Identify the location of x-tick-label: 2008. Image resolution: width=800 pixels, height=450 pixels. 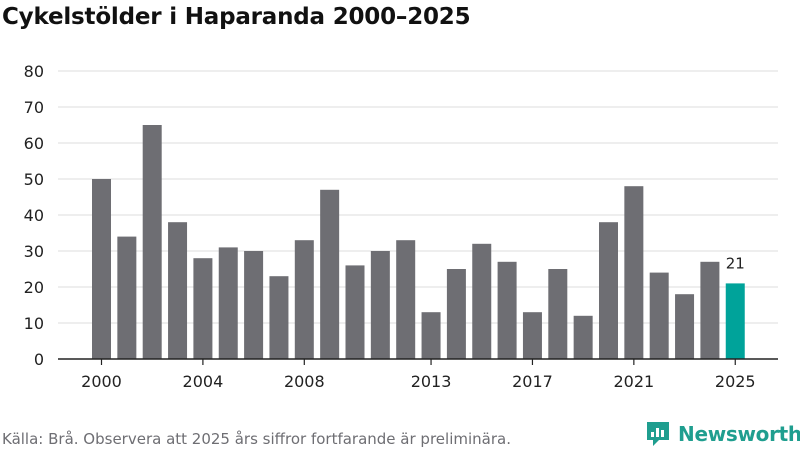
(304, 381).